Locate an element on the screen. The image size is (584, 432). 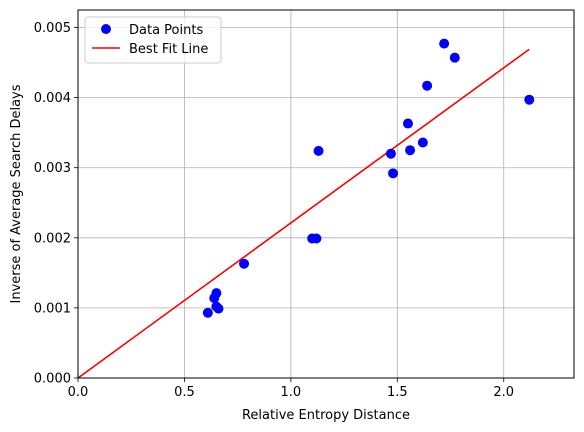
y-tick-label: 0.002 is located at coordinates (52, 238).